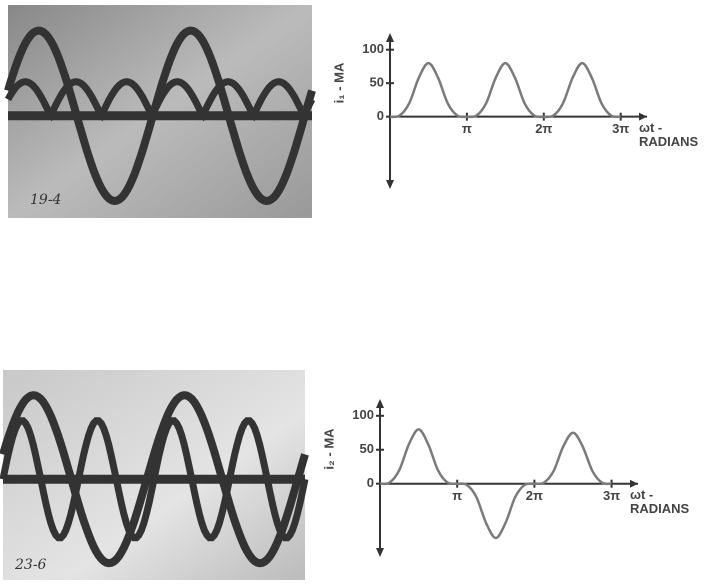 The width and height of the screenshot is (722, 584). What do you see at coordinates (45, 200) in the screenshot?
I see `photo-label: 19-4` at bounding box center [45, 200].